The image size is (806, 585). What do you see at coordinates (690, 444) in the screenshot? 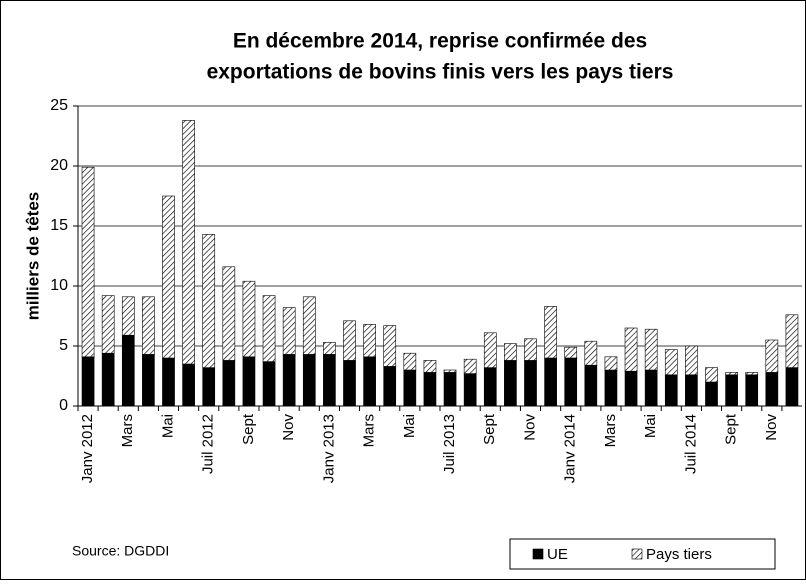
I see `x-tick-label: Juil 2014` at bounding box center [690, 444].